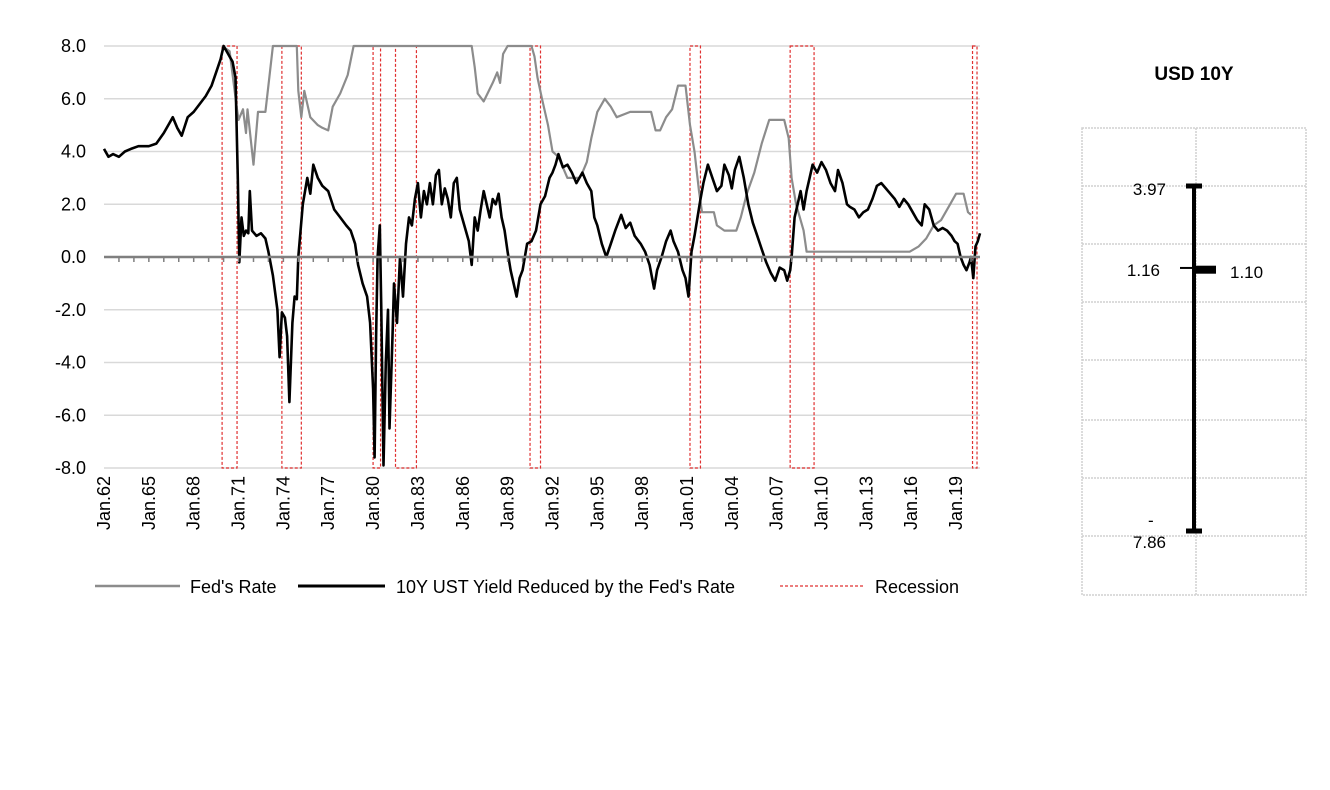 This screenshot has width=1330, height=790. Describe the element at coordinates (917, 587) in the screenshot. I see `legend-label-recession: Recession` at that location.